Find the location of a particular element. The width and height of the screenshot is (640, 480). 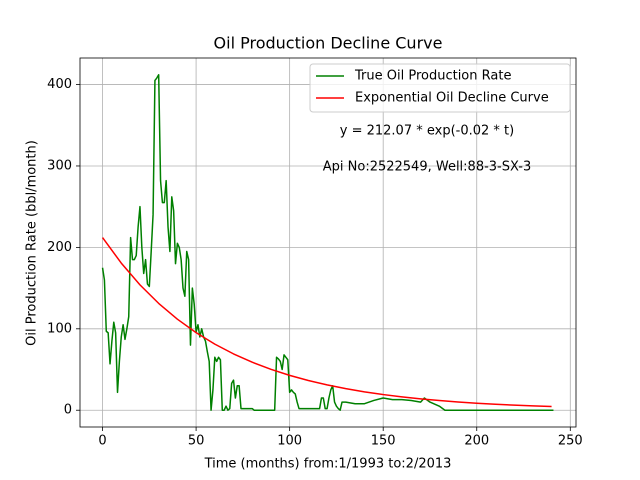

legend-label: Exponential Oil Decline Curve is located at coordinates (452, 98).